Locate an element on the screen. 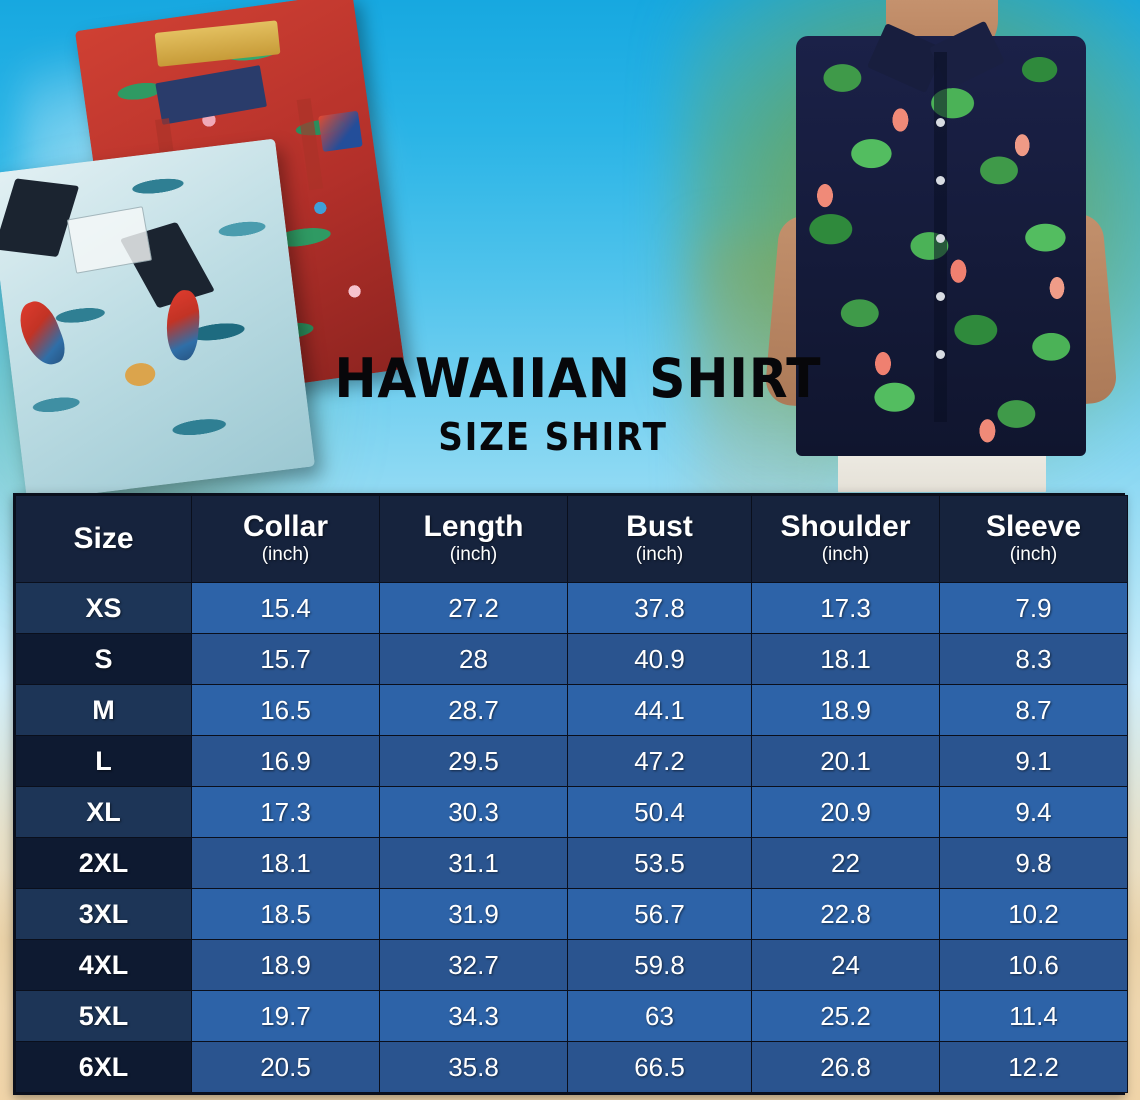 The height and width of the screenshot is (1100, 1140). cell-bust: 53.5 is located at coordinates (659, 863).